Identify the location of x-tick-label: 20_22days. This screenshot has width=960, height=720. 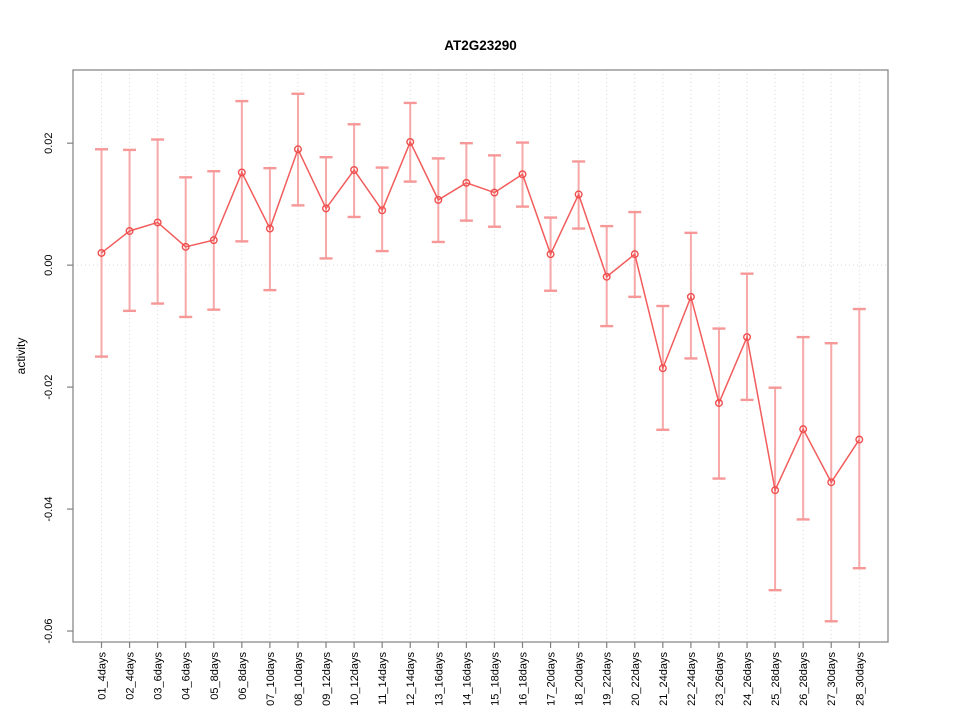
(636, 679).